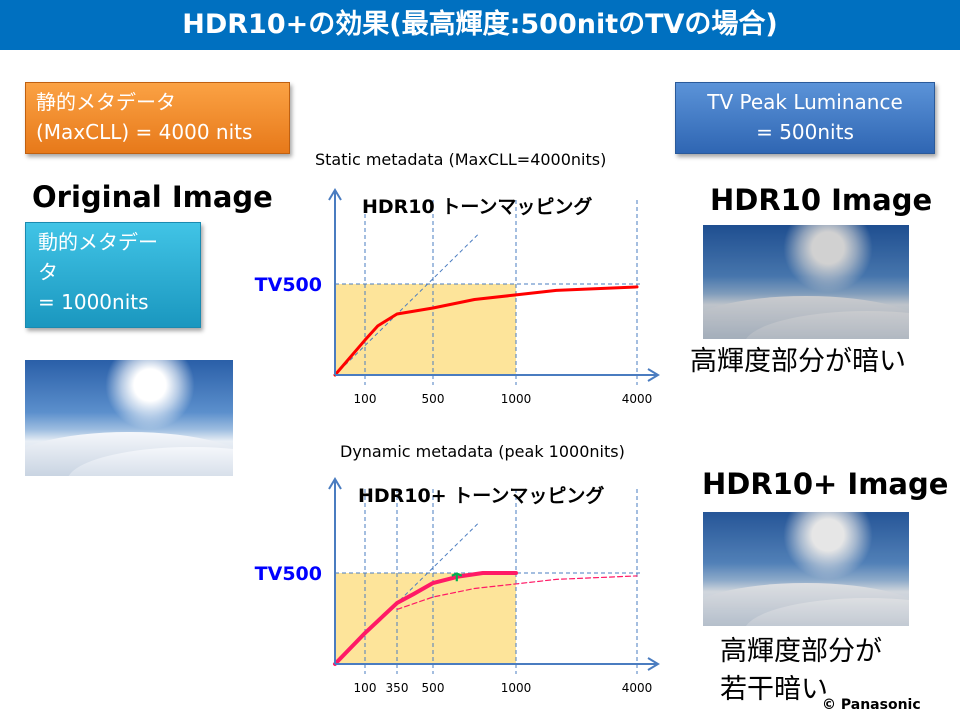  Describe the element at coordinates (801, 651) in the screenshot. I see `hdr10plus-caption-1: 高輝度部分が` at that location.